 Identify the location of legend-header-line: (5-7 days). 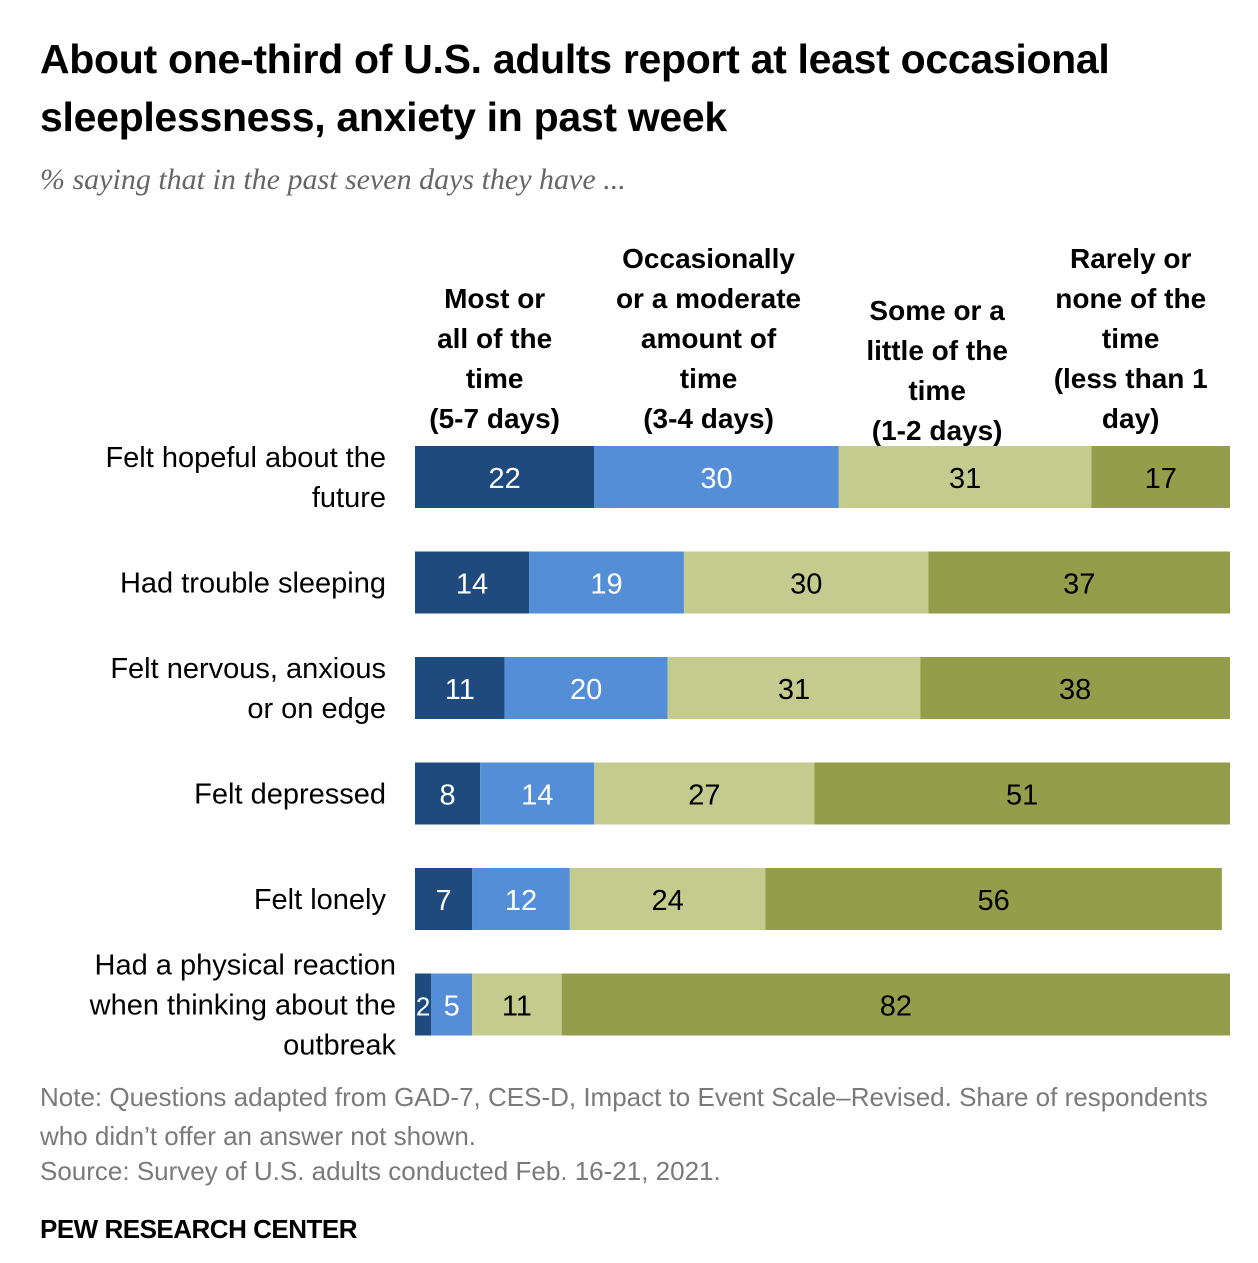
(494, 418).